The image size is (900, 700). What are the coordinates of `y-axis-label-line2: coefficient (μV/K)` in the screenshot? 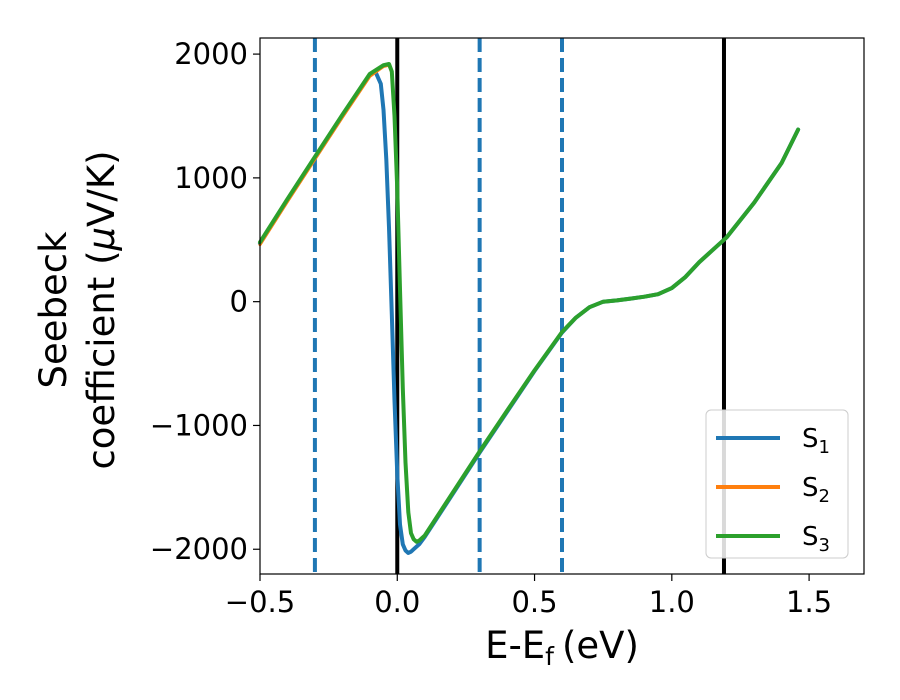 It's located at (101, 309).